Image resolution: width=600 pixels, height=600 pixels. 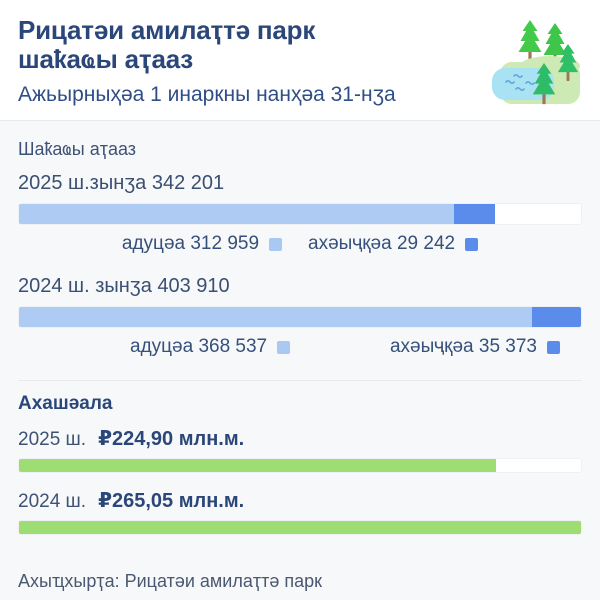 What do you see at coordinates (536, 62) in the screenshot?
I see `park-landscape-icon` at bounding box center [536, 62].